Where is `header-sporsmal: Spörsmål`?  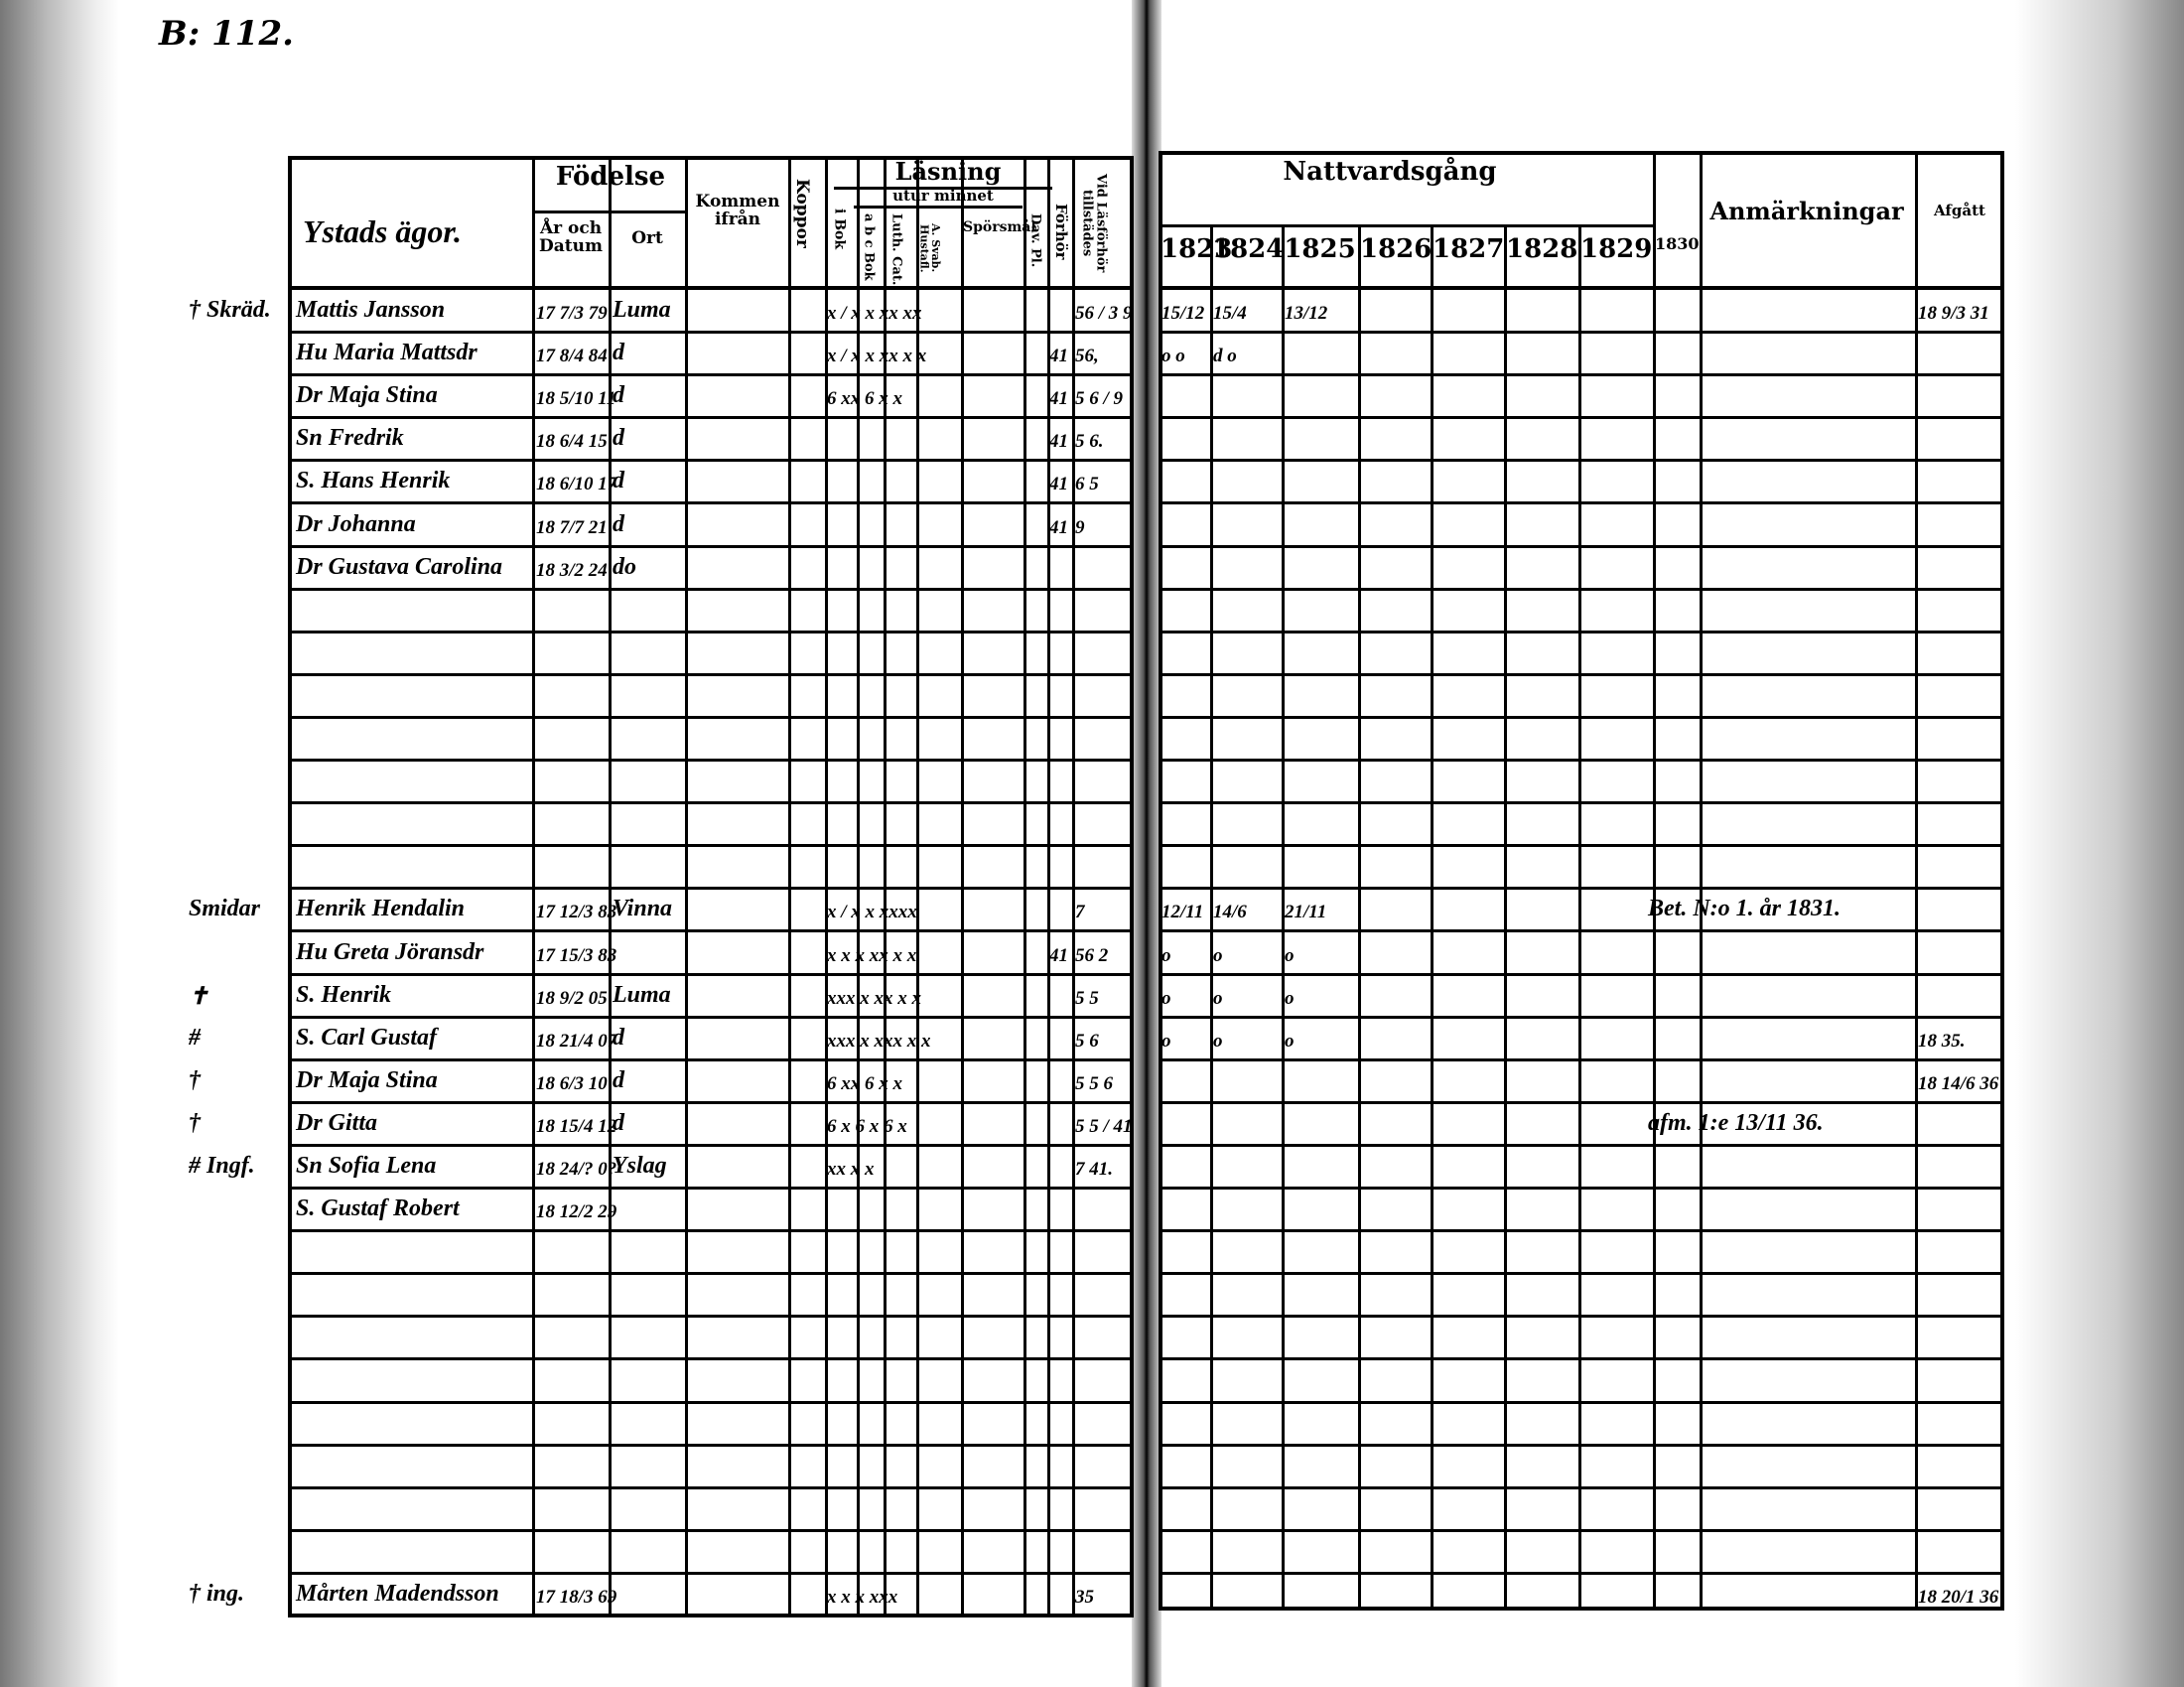 header-sporsmal: Spörsmål is located at coordinates (999, 227).